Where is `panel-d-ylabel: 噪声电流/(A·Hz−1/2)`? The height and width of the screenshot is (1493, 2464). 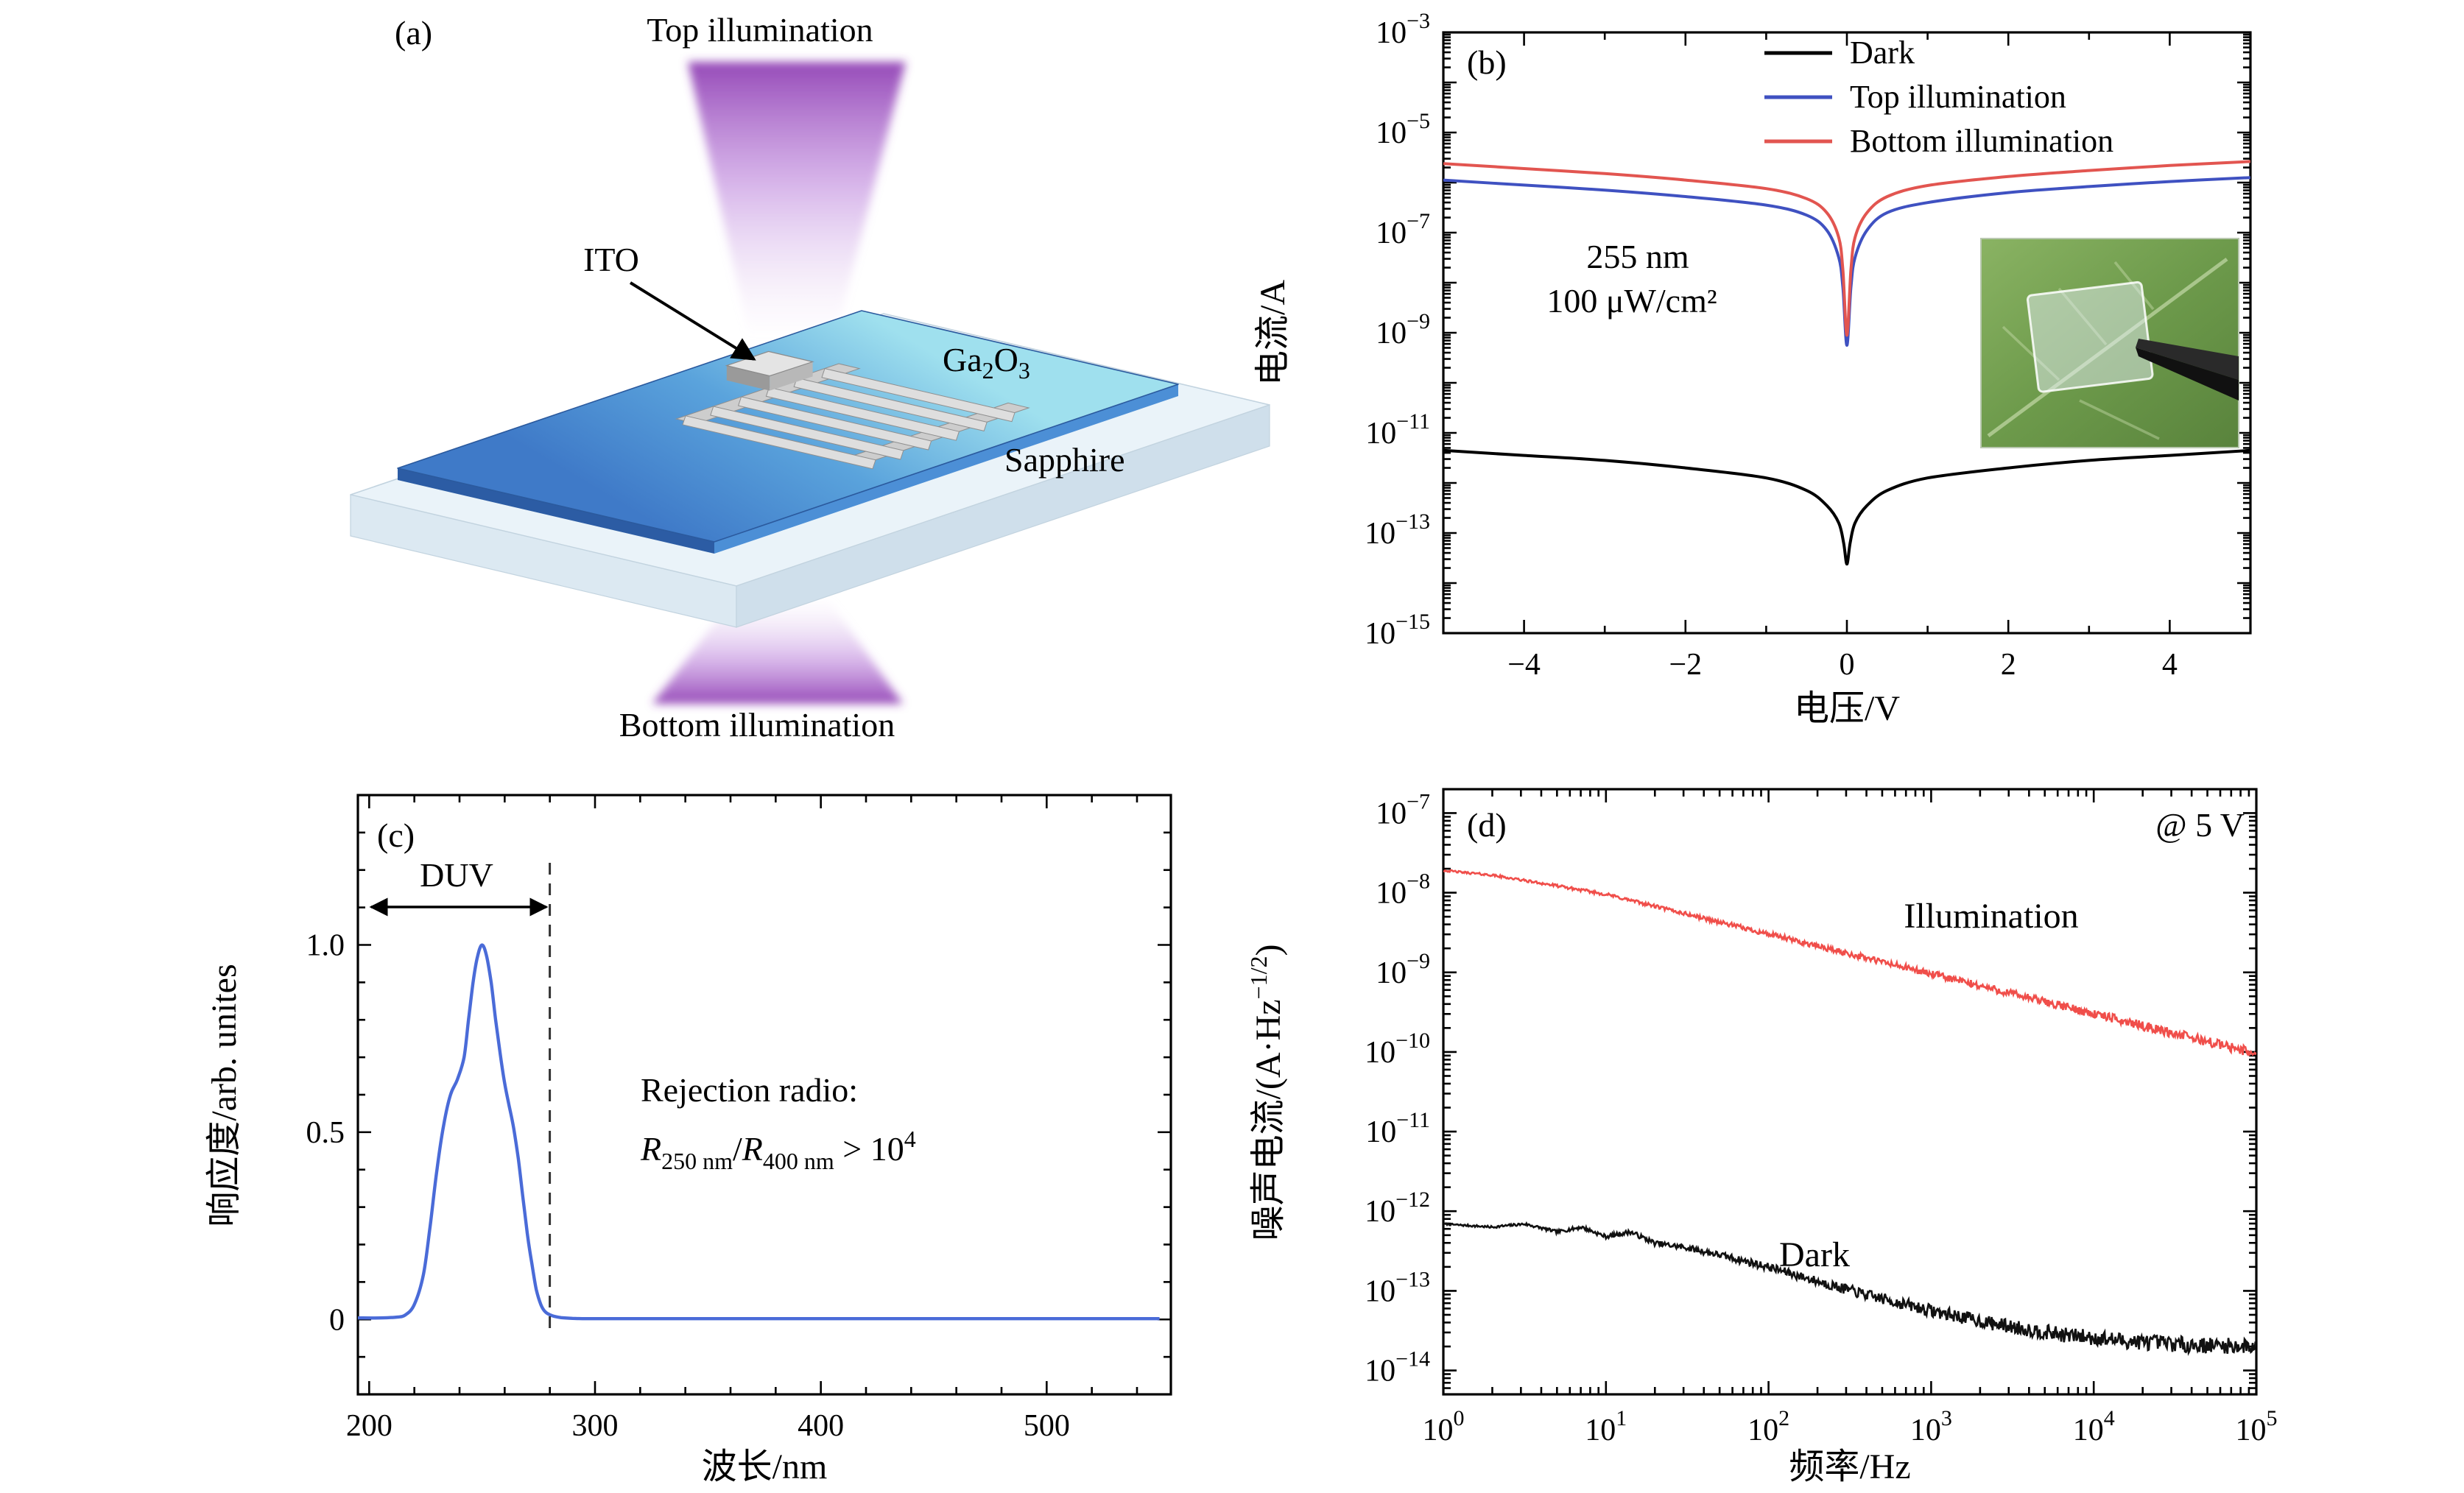
panel-d-ylabel: 噪声电流/(A·Hz−1/2) is located at coordinates (1266, 1093).